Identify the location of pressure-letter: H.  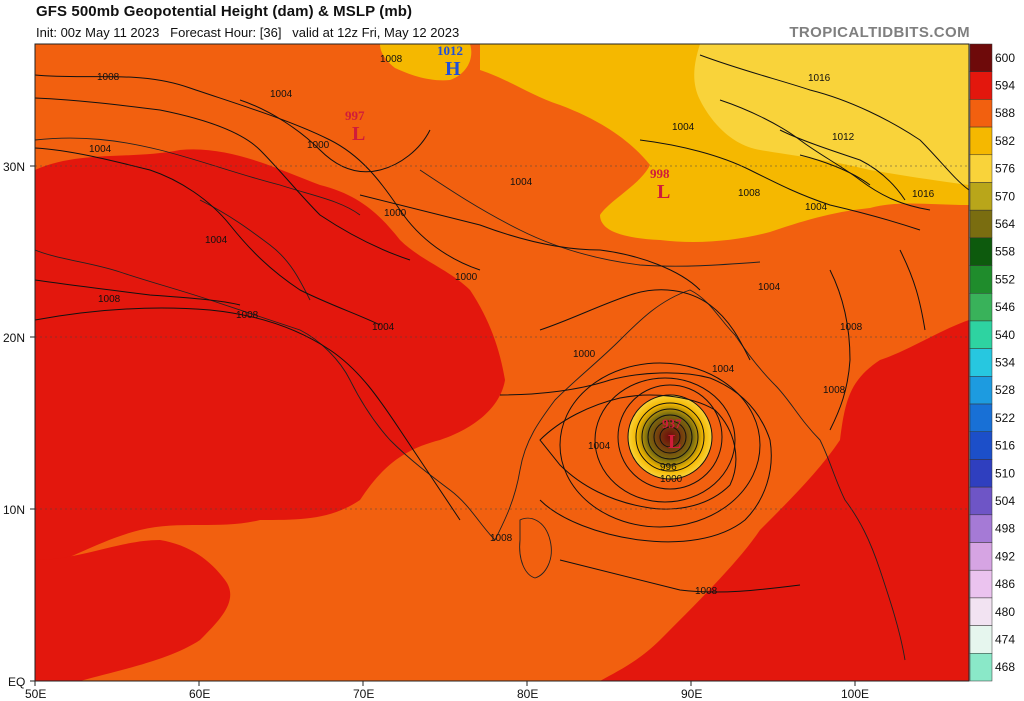
(453, 69).